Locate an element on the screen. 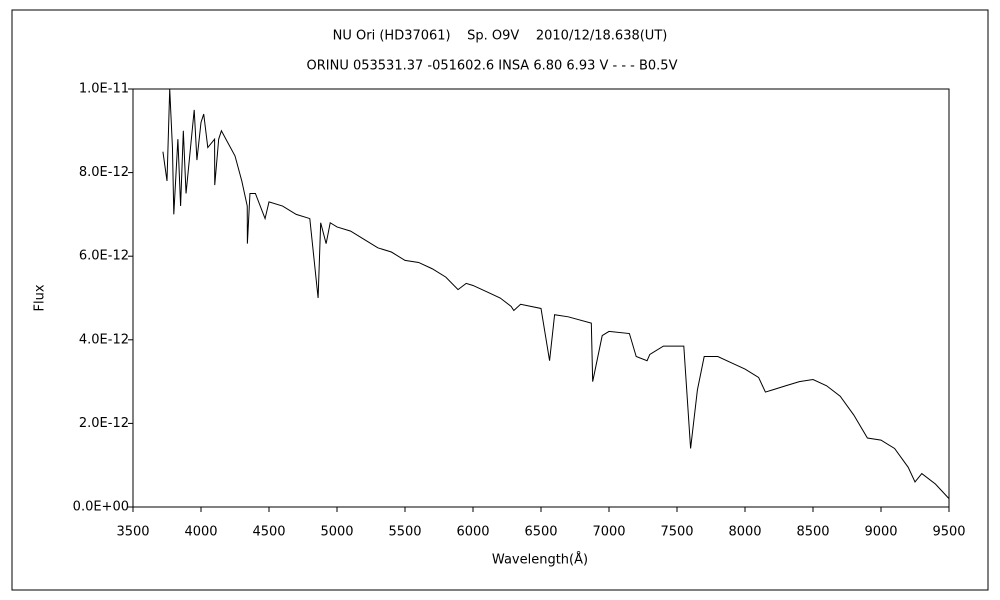  x-tick-label: 5000 is located at coordinates (336, 532).